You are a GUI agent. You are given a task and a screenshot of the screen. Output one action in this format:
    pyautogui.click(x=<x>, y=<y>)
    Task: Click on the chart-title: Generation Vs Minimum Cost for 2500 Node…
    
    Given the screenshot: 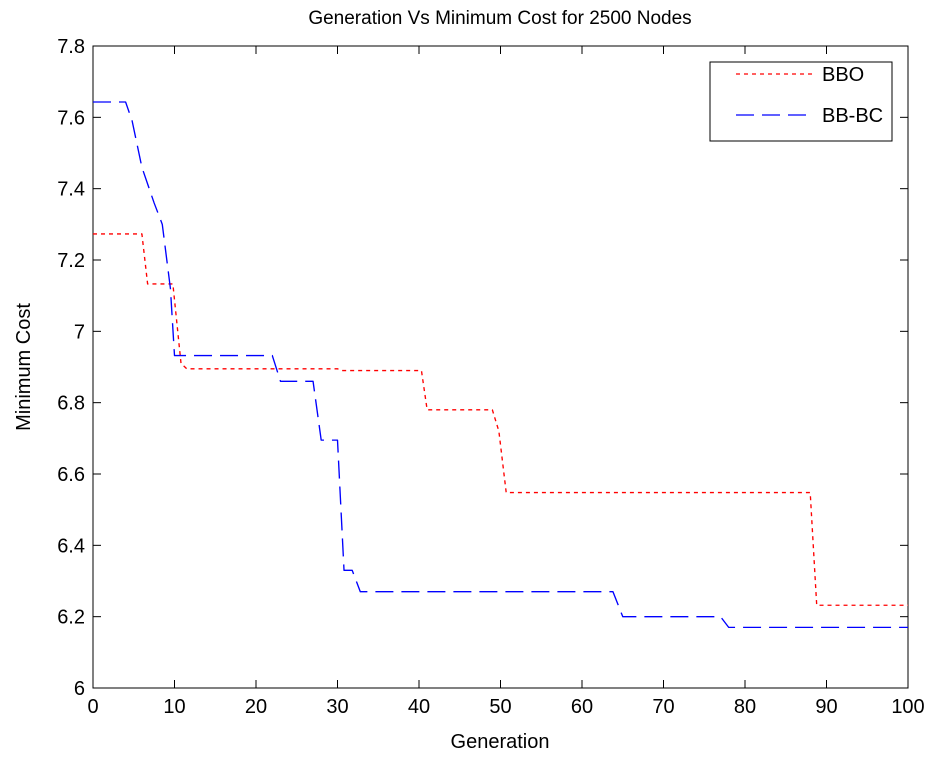 What is the action you would take?
    pyautogui.click(x=499, y=18)
    